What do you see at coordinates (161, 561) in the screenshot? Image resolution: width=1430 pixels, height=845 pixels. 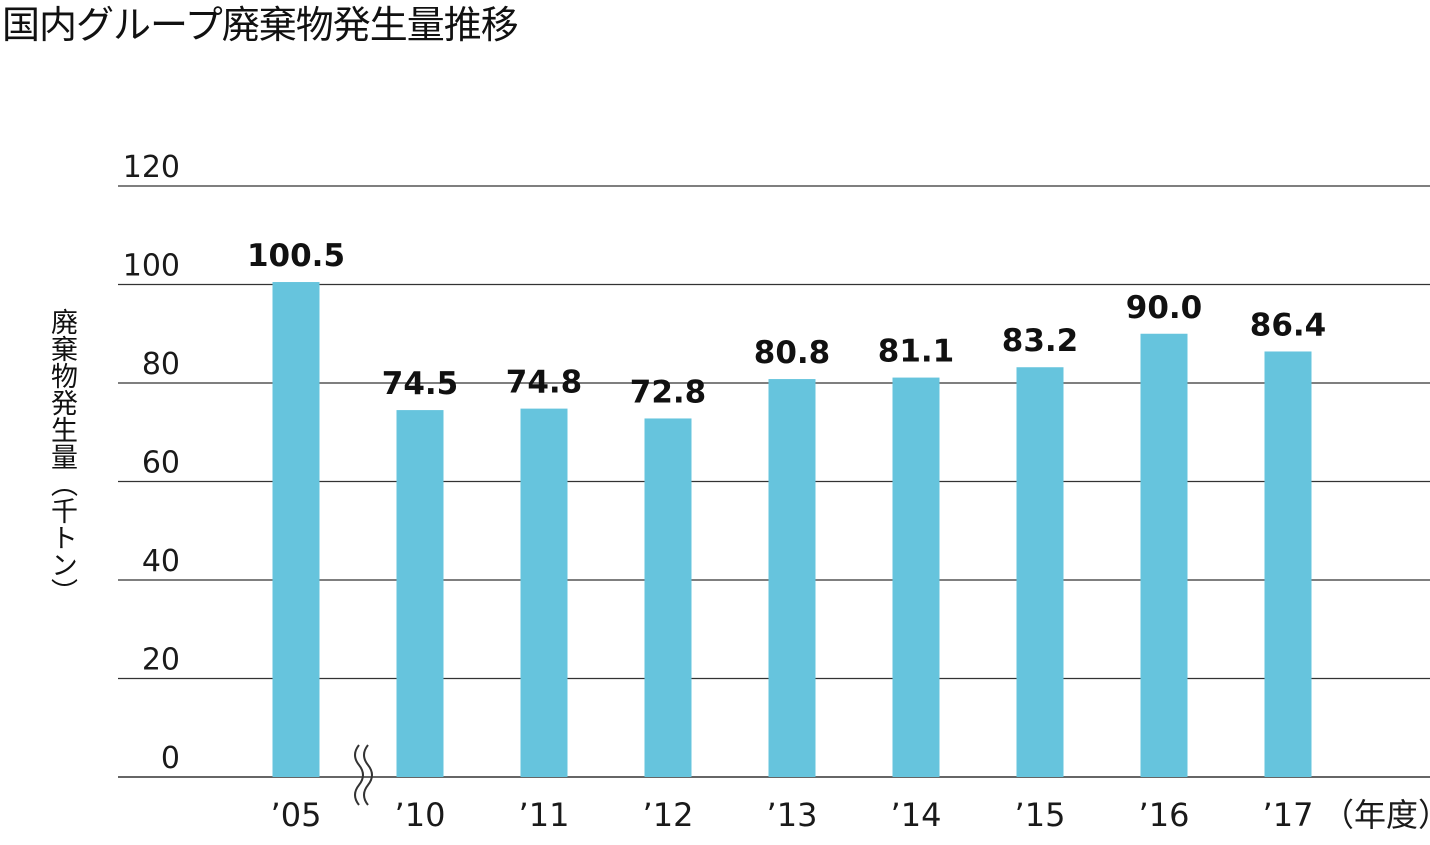 I see `y-tick-label: 40` at bounding box center [161, 561].